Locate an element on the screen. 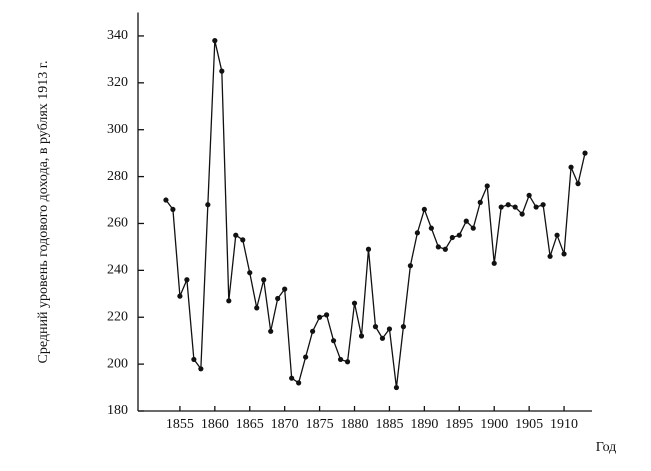 The image size is (651, 471). x-tick-label: 1900 is located at coordinates (494, 424).